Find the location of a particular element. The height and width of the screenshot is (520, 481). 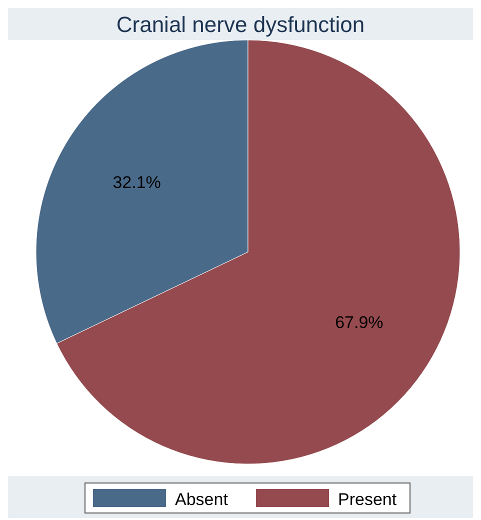

chart-title: Cranial nerve dysfunction is located at coordinates (240, 24).